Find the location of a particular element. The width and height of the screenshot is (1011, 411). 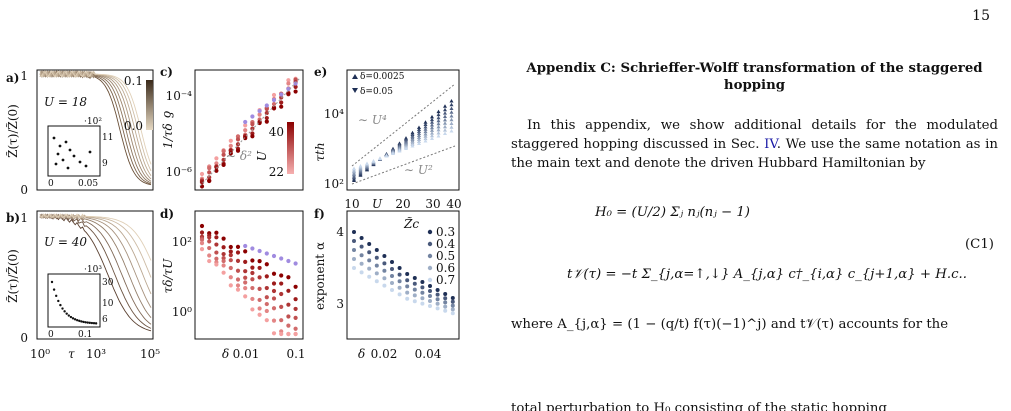

panel-d-ytick-bottom: 10⁰ is located at coordinates (182, 312).